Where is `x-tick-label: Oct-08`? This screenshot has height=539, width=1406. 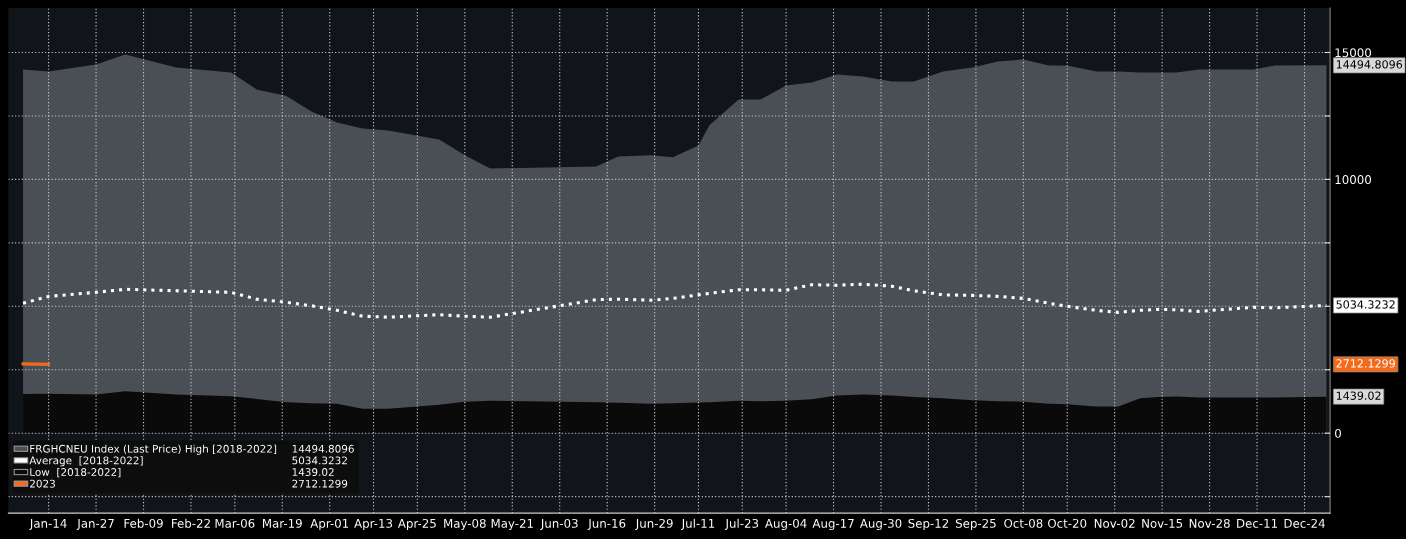 x-tick-label: Oct-08 is located at coordinates (1023, 523).